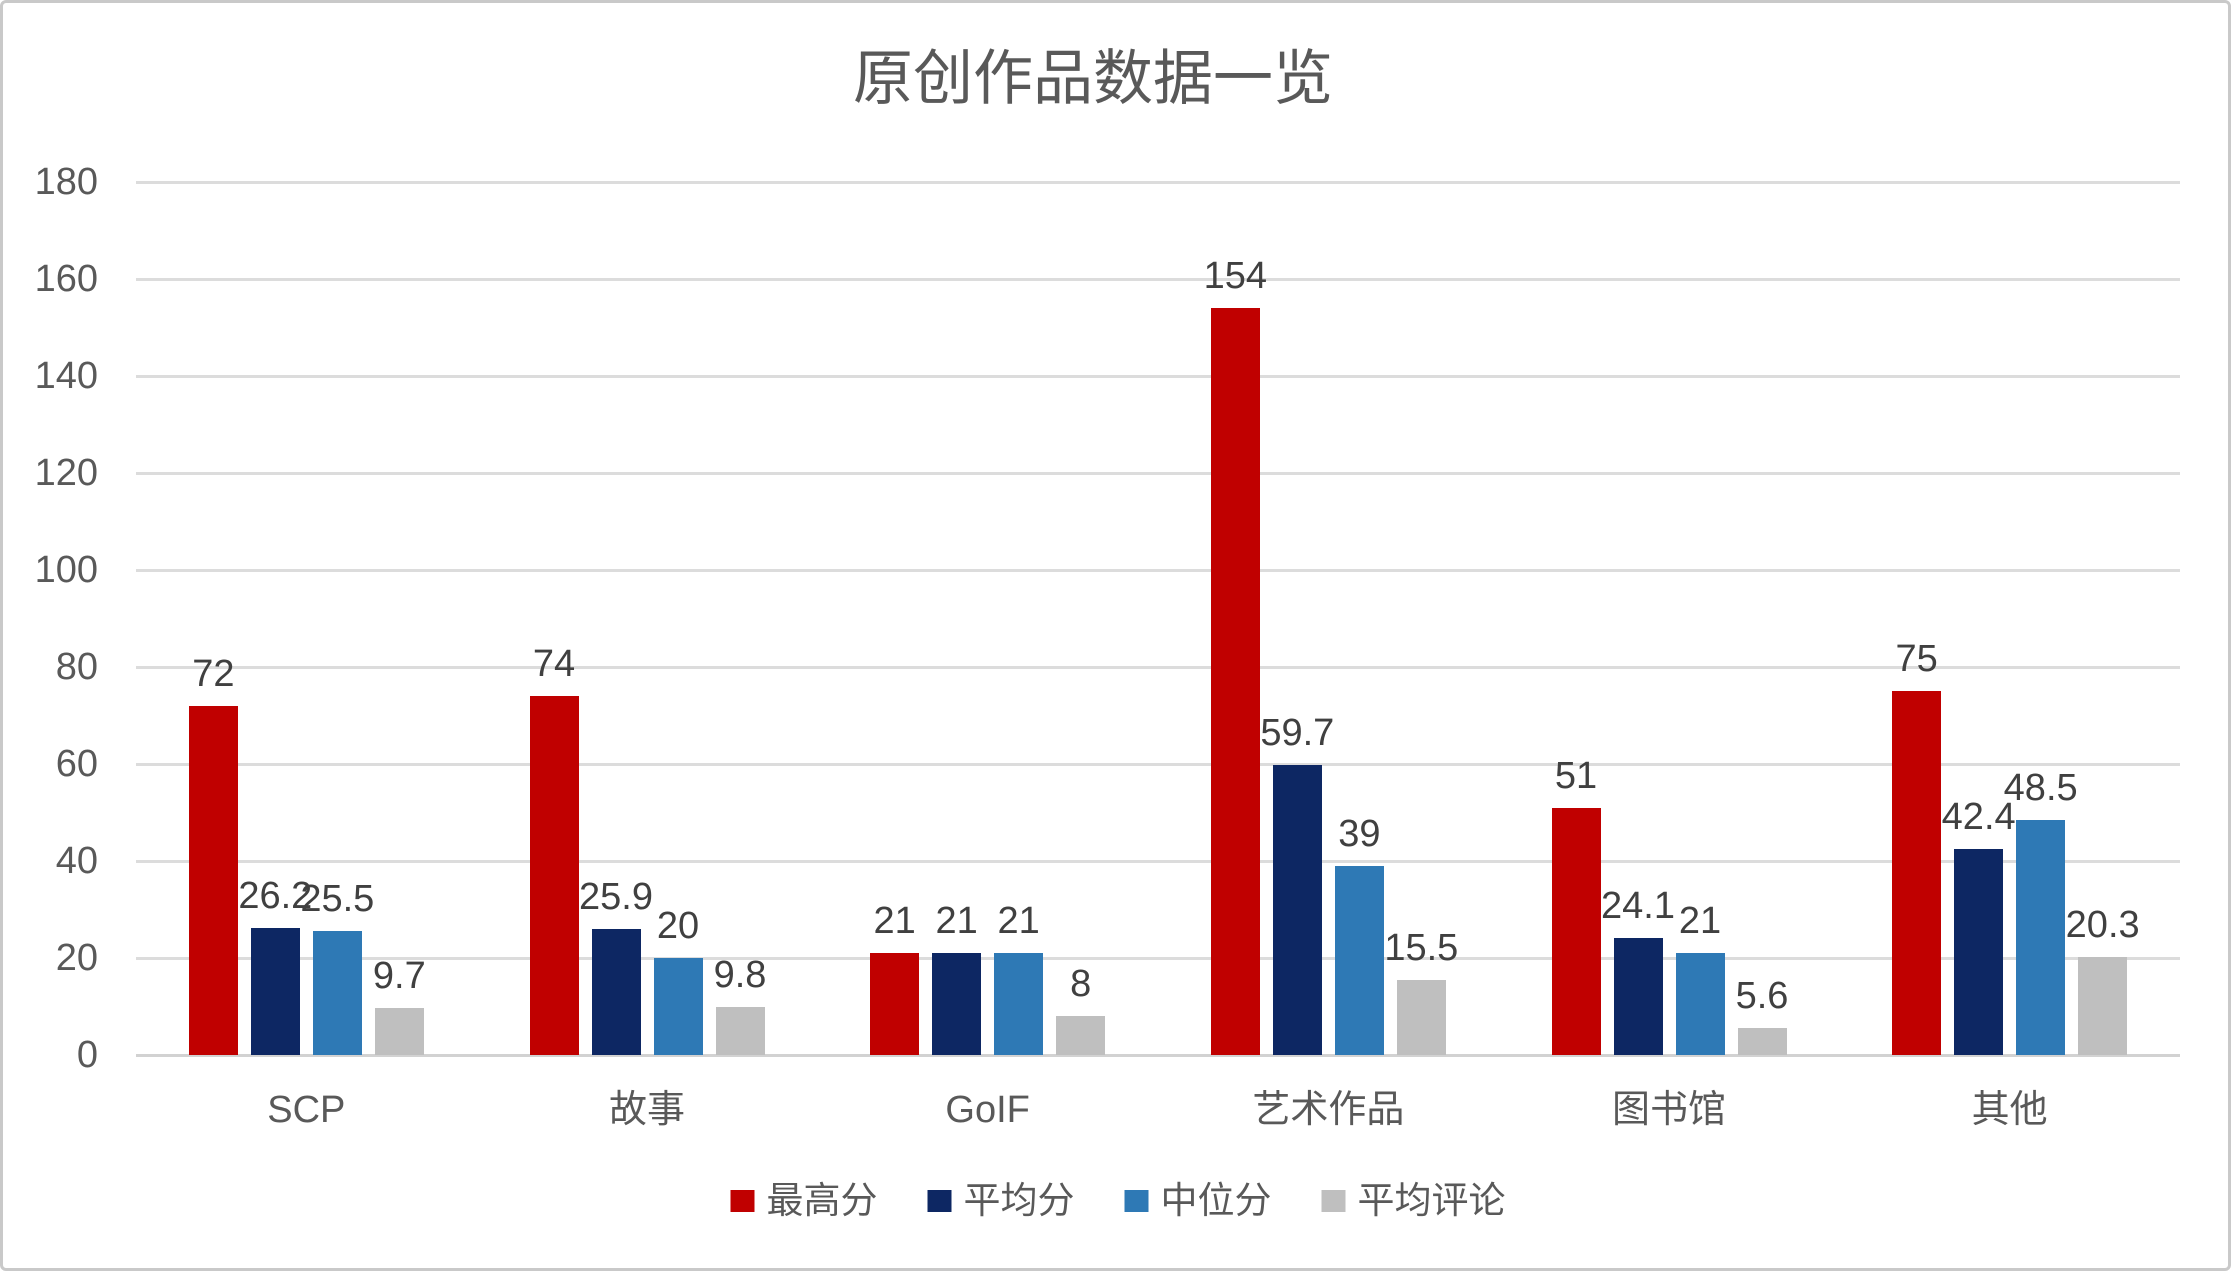 The width and height of the screenshot is (2231, 1271). I want to click on x-axis-line, so click(1158, 1055).